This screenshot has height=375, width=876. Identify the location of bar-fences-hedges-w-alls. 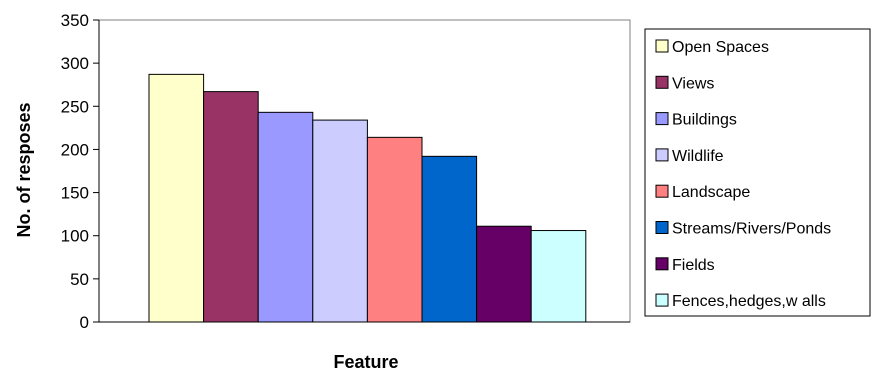
(558, 276).